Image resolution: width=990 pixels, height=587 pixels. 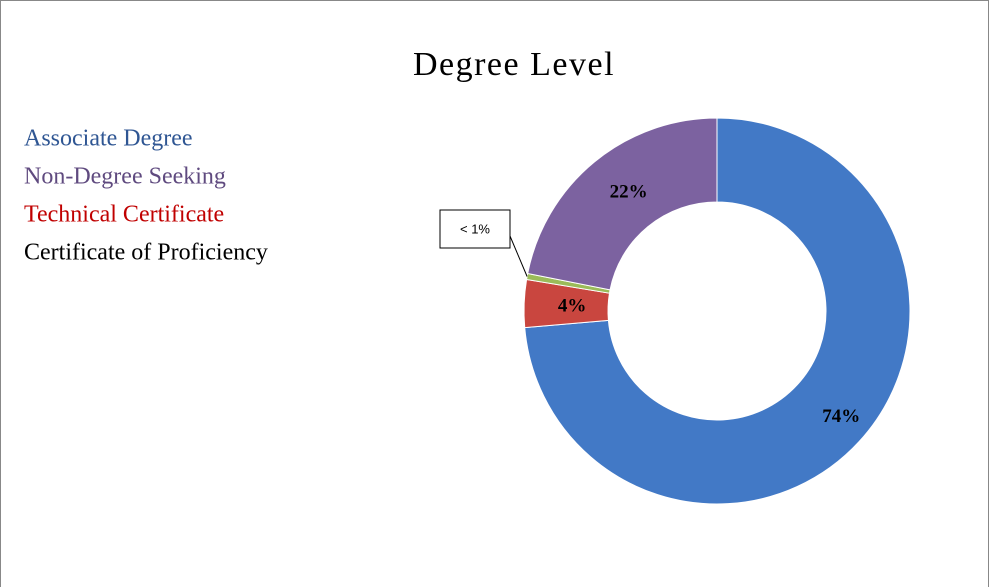 I want to click on data-label: < 1%, so click(x=475, y=228).